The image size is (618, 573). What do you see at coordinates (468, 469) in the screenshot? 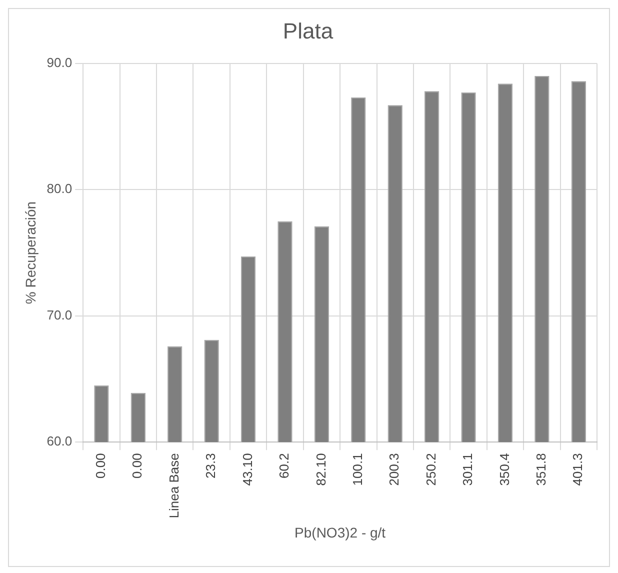
I see `x-tick-label: 301.1` at bounding box center [468, 469].